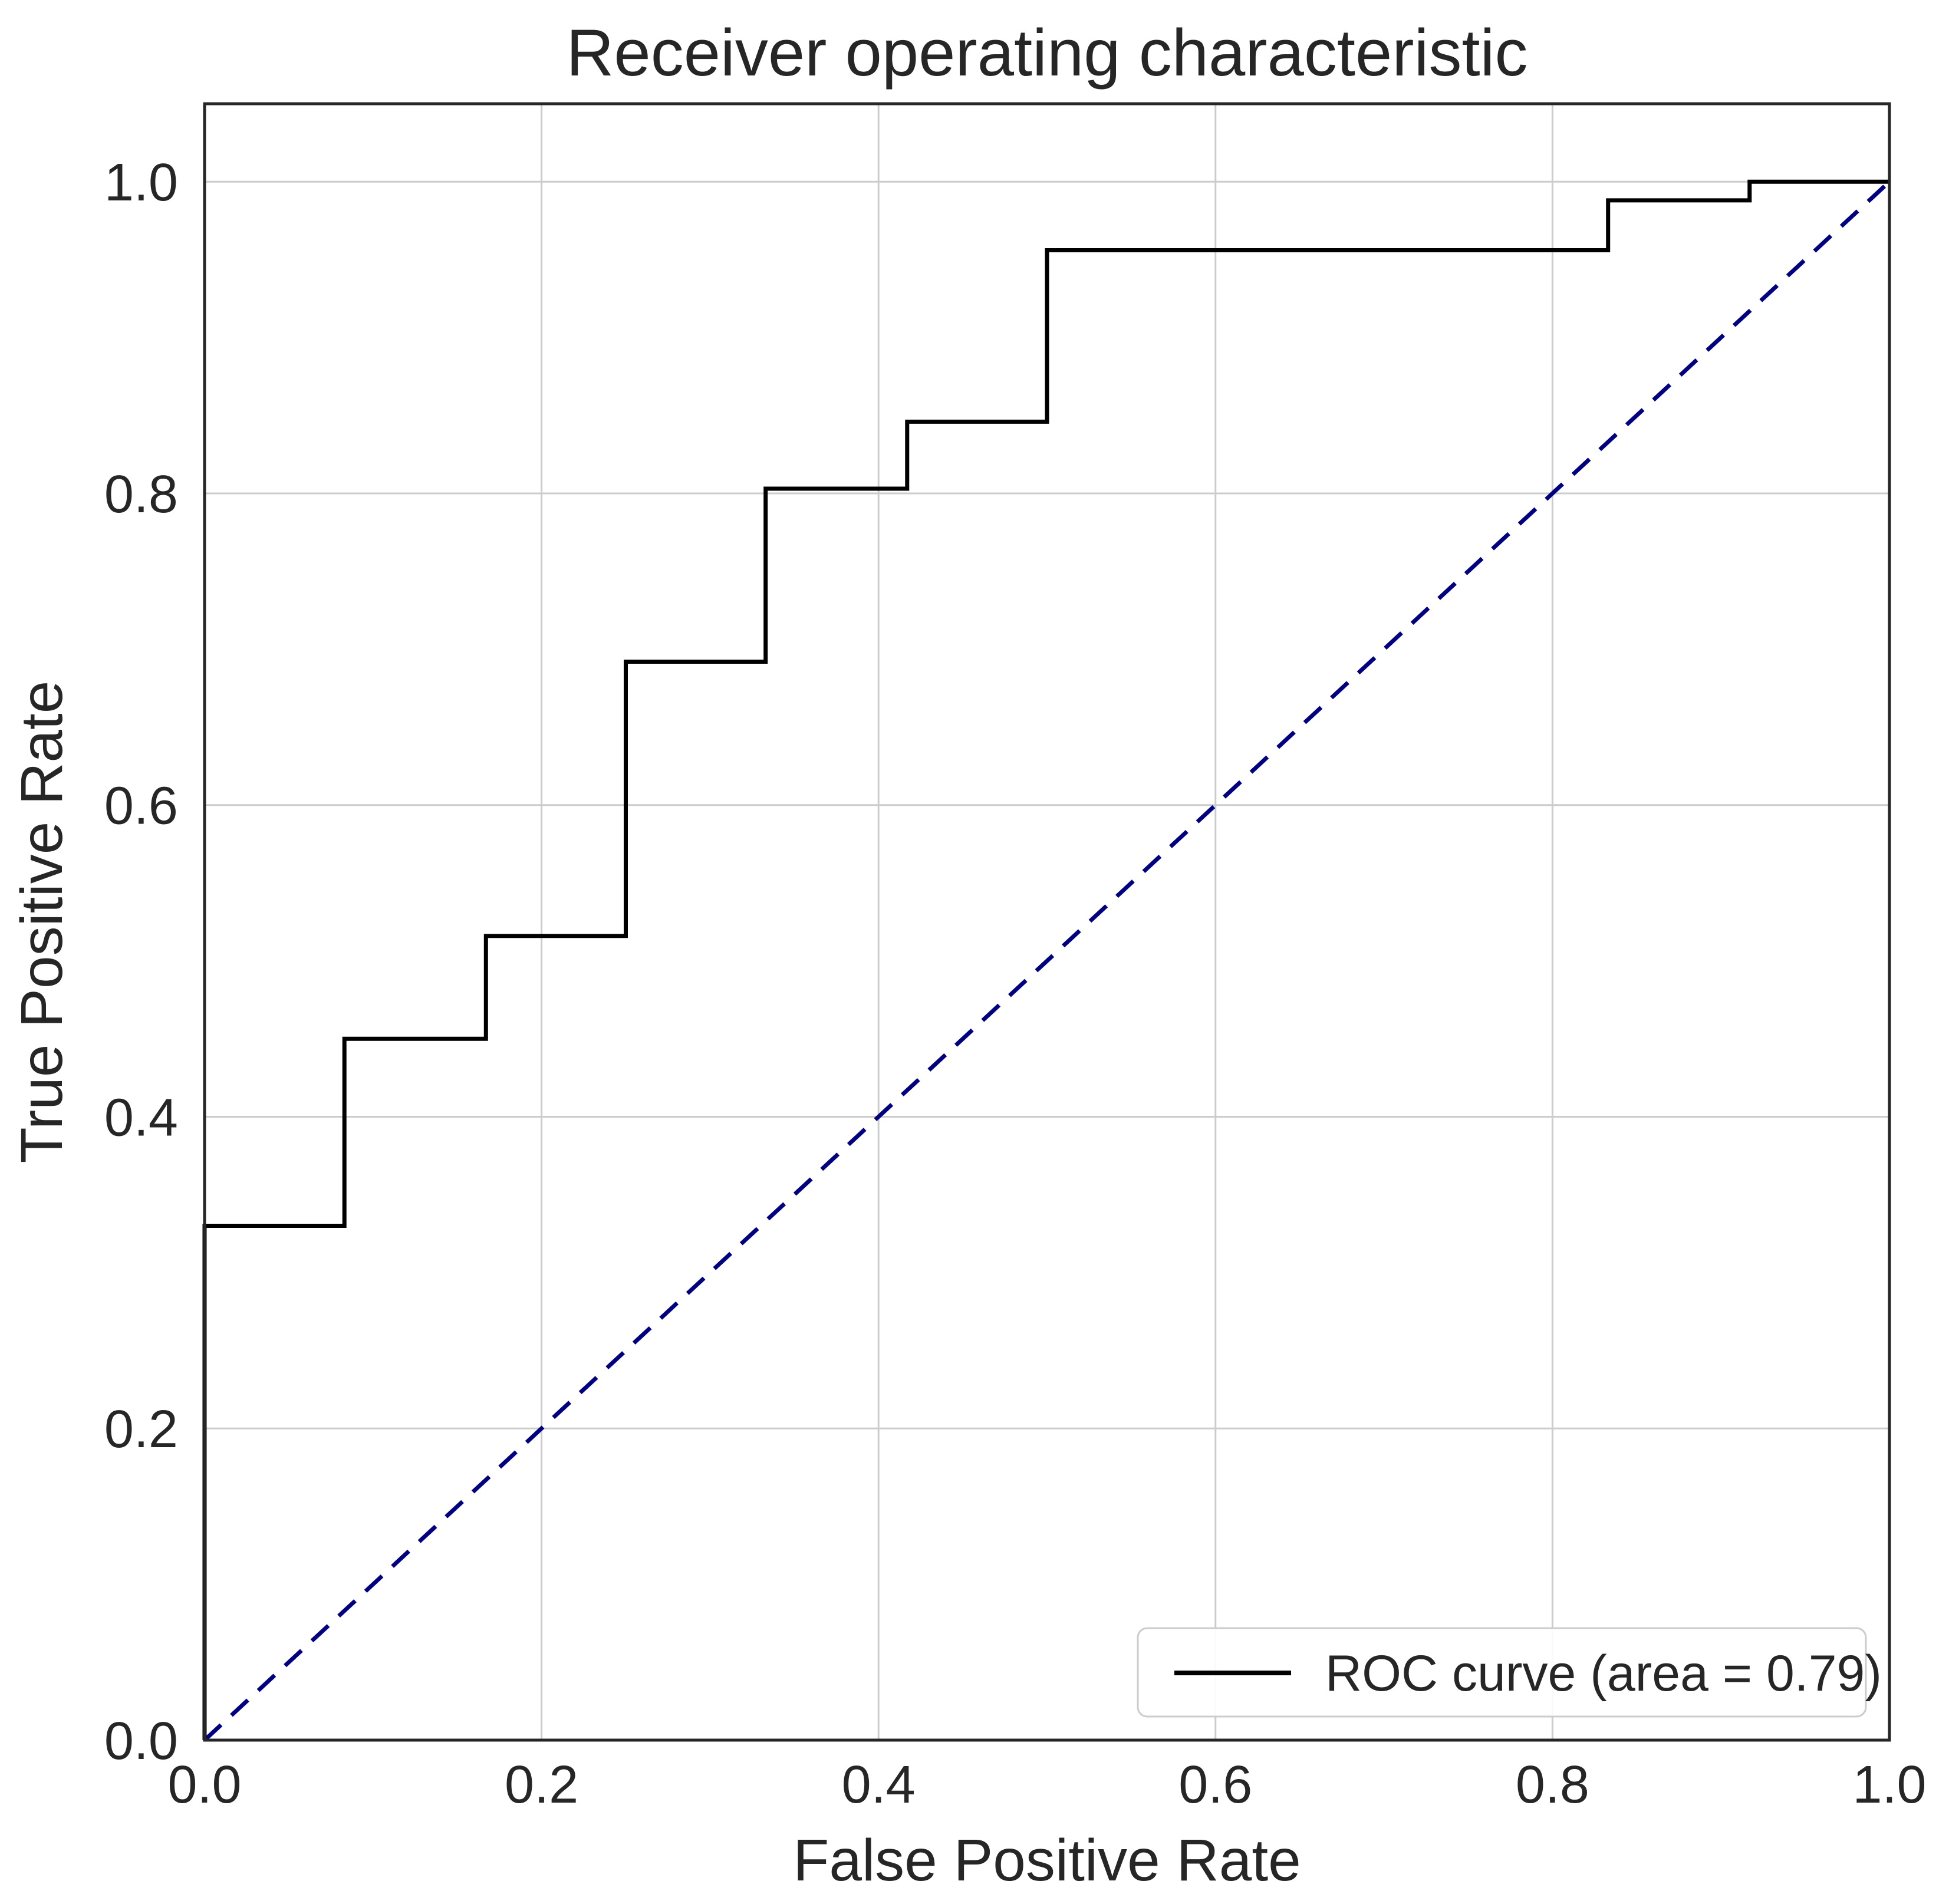  I want to click on x-tick-label: 0.4, so click(879, 1784).